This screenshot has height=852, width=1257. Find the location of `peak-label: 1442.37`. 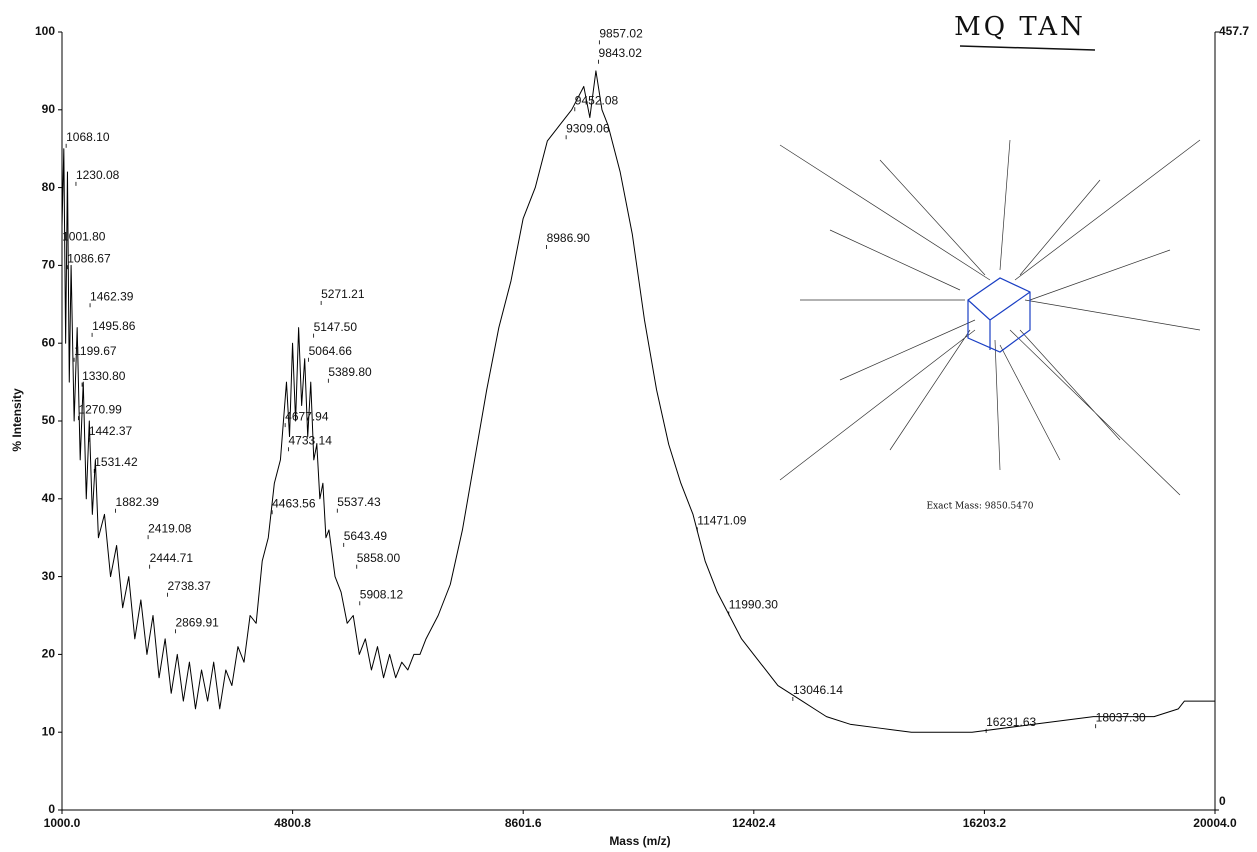

peak-label: 1442.37 is located at coordinates (111, 431).